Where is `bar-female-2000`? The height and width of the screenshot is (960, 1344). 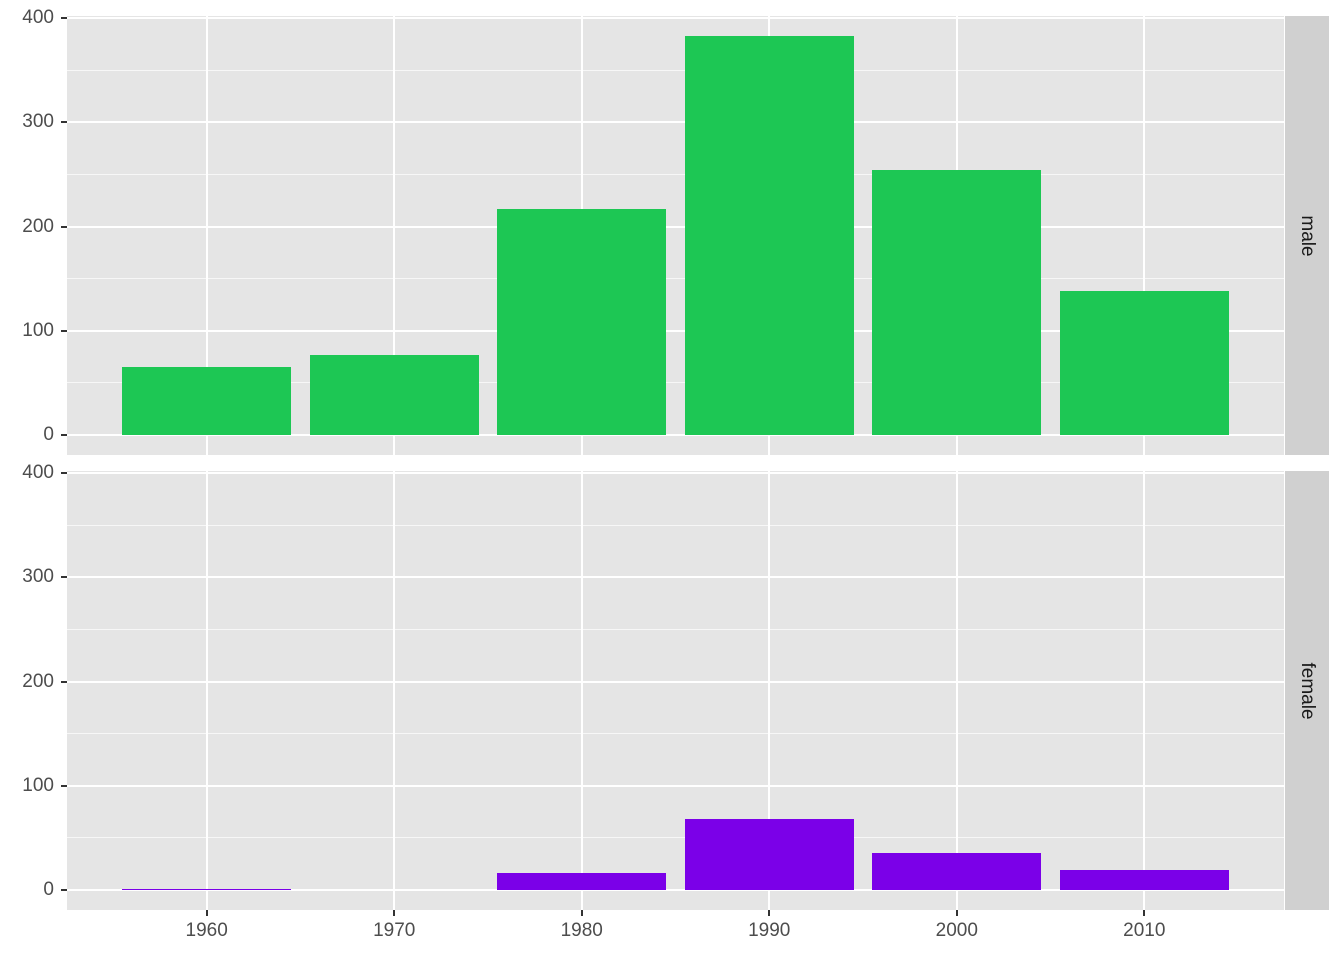 bar-female-2000 is located at coordinates (957, 871).